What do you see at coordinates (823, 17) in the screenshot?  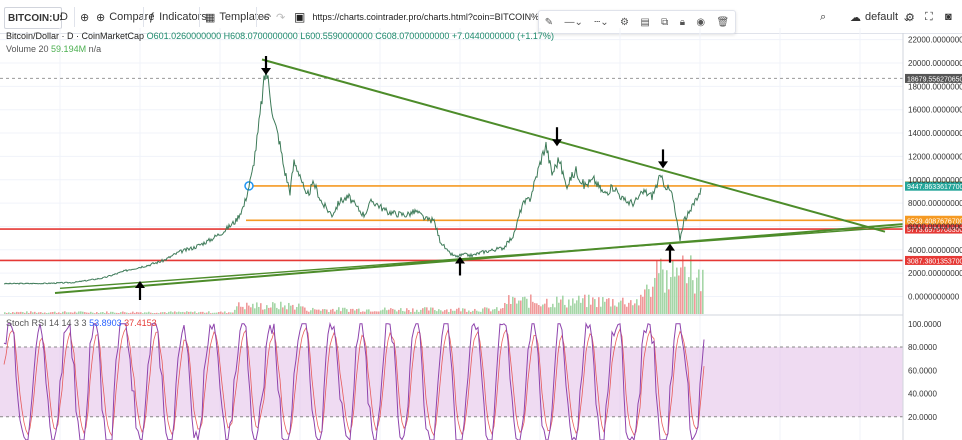 I see `search-button: ⌕` at bounding box center [823, 17].